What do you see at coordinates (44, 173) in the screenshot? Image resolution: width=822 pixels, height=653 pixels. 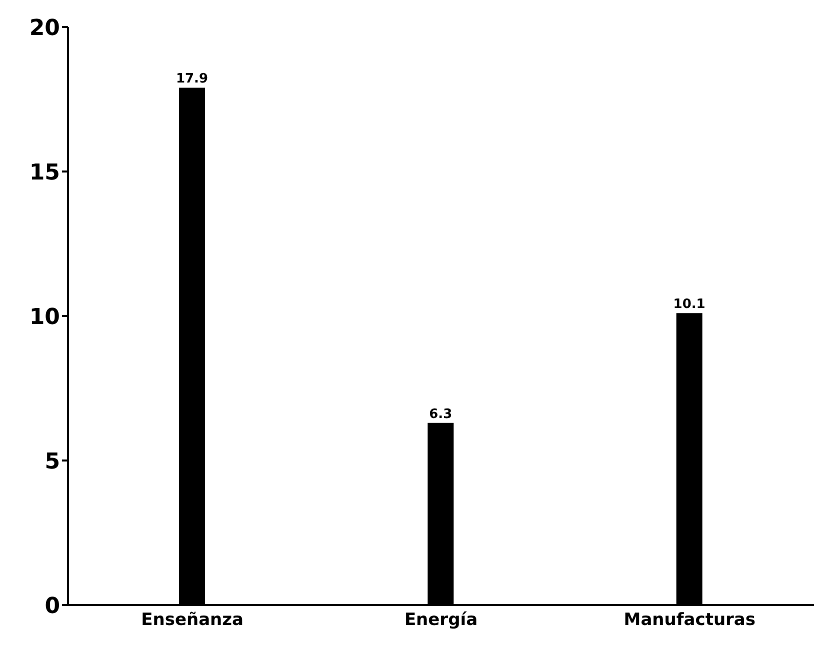 I see `y-tick-label: 15` at bounding box center [44, 173].